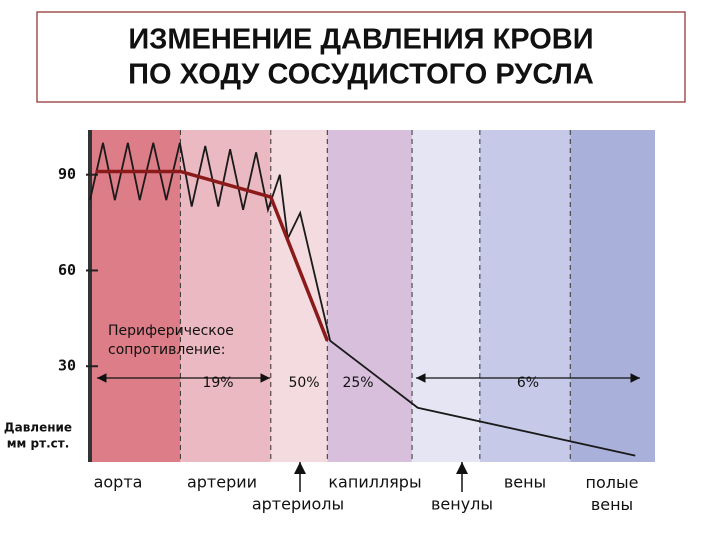 Image resolution: width=720 pixels, height=540 pixels. What do you see at coordinates (360, 40) in the screenshot?
I see `chart-title: ИЗМЕНЕНИЕ ДАВЛЕНИЯ КРОВИ` at bounding box center [360, 40].